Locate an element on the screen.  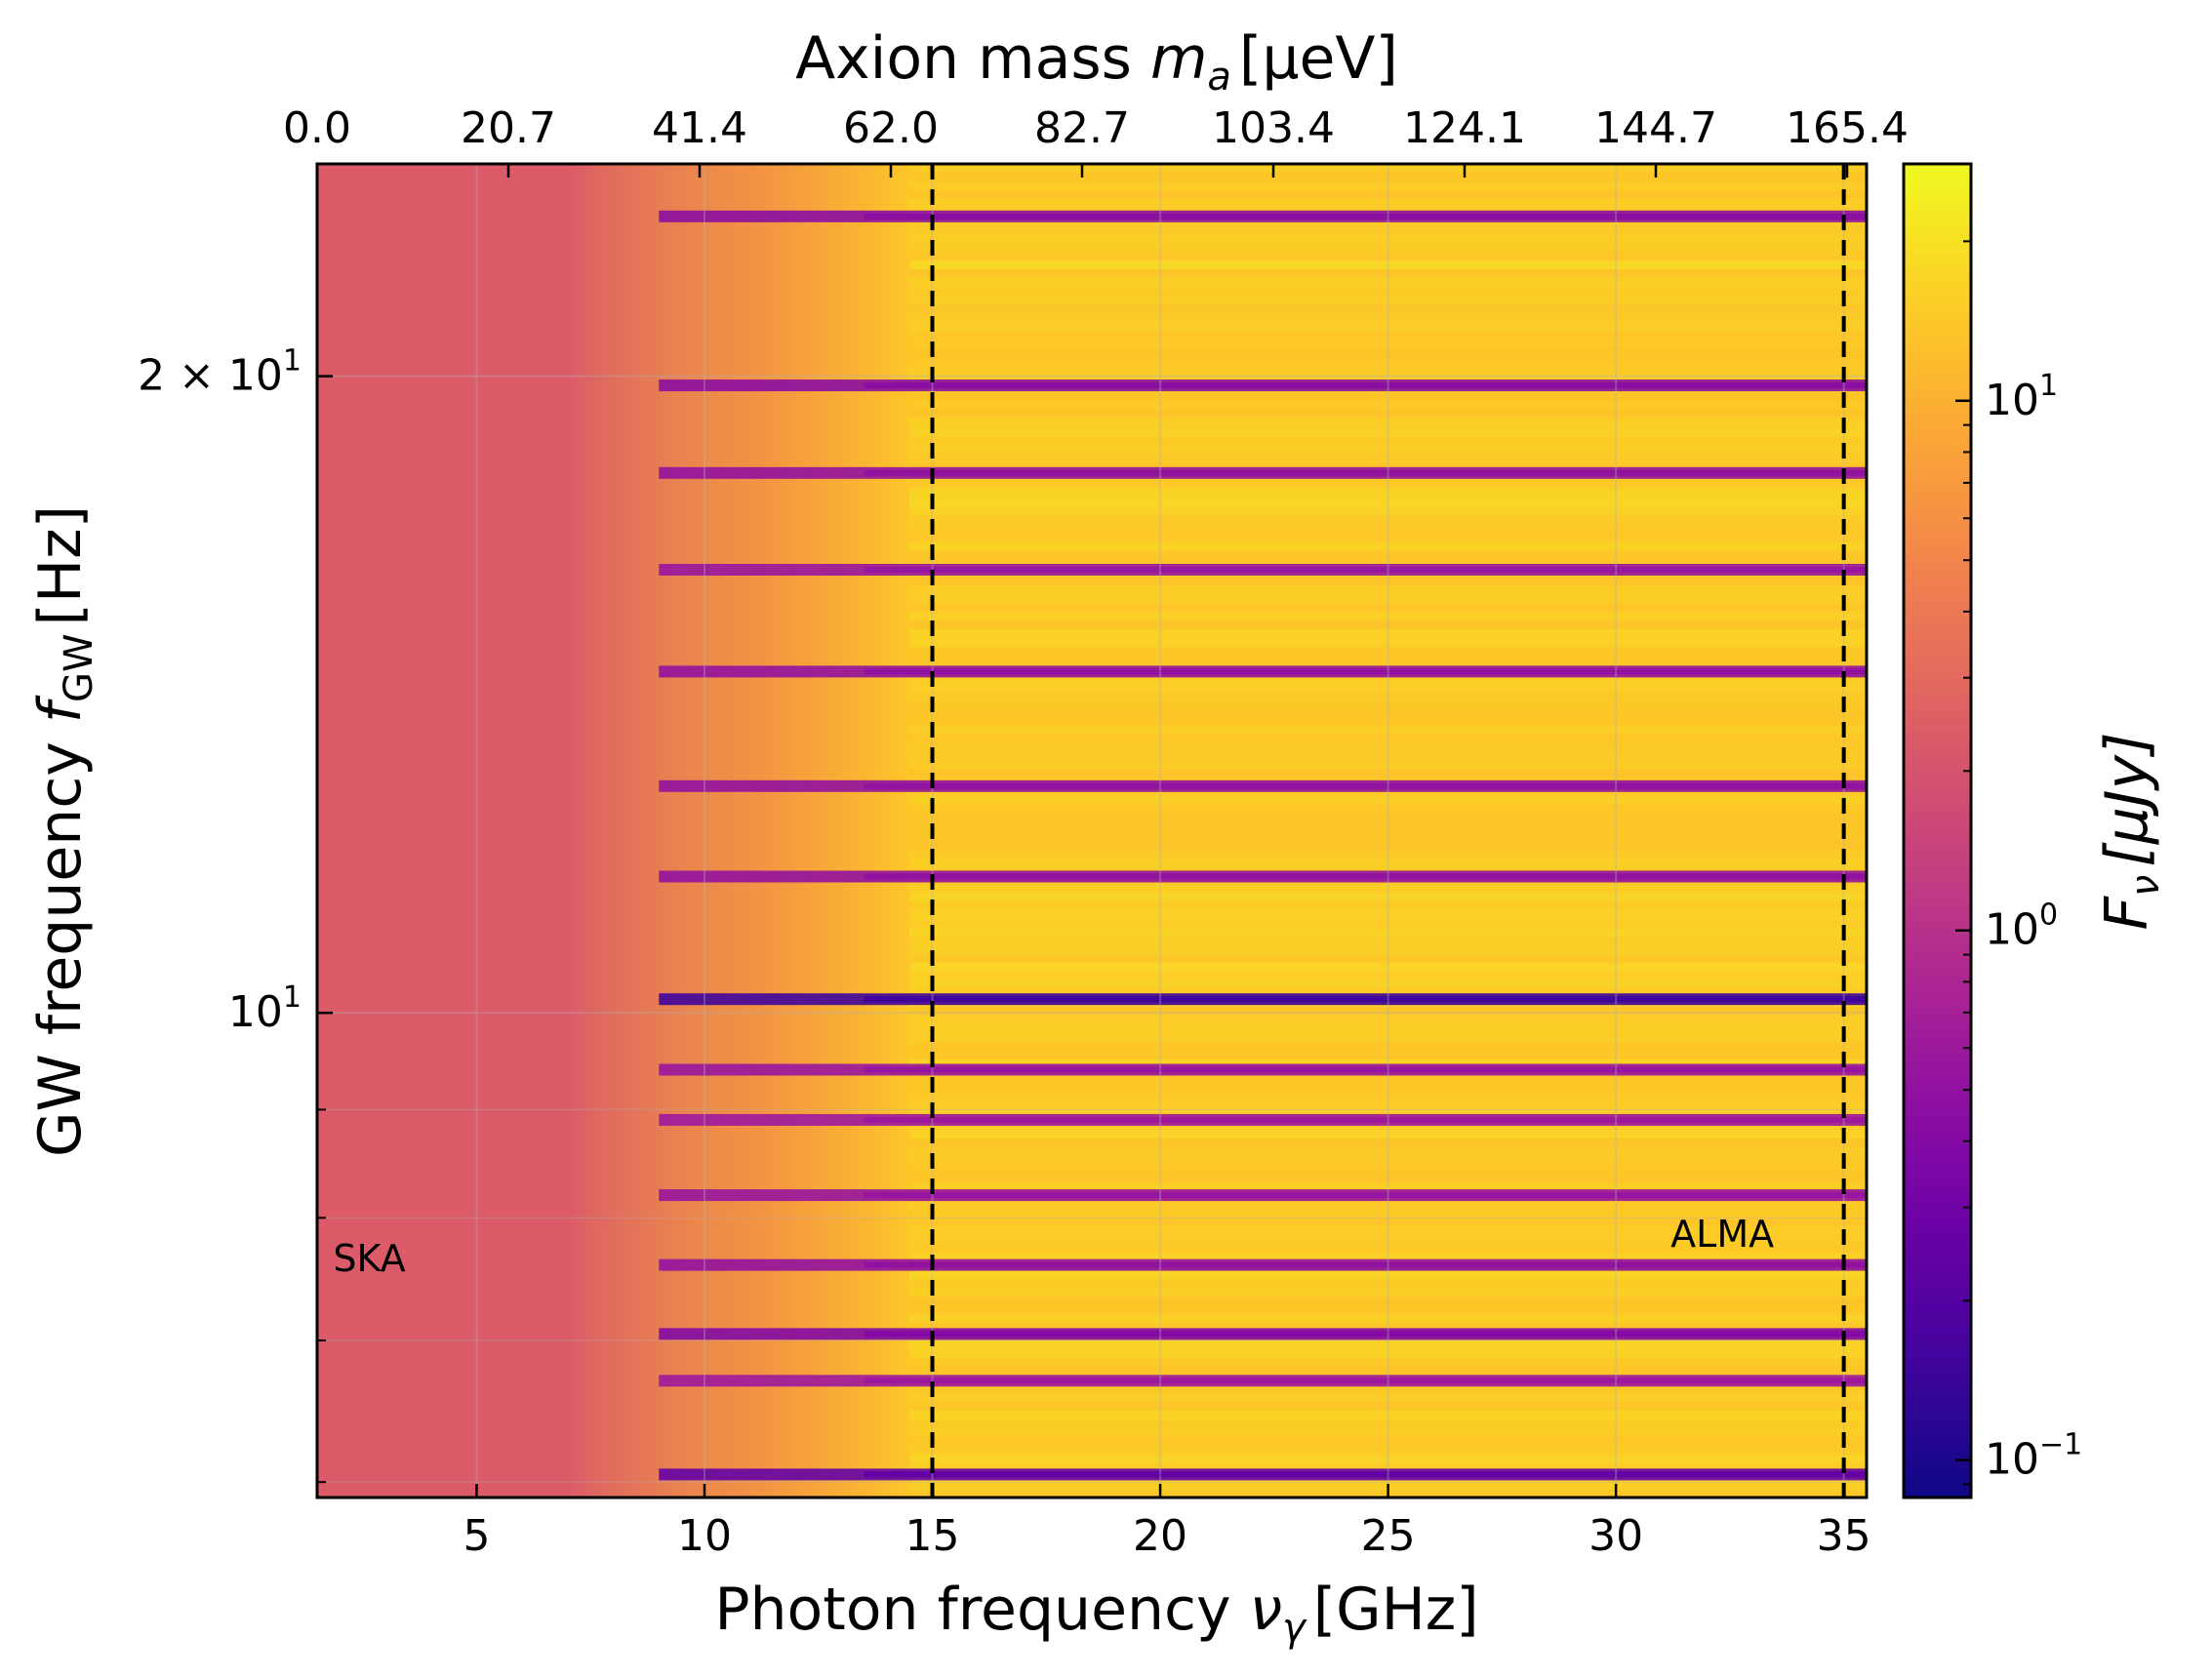
top-axis-ticks: 0.0 20.7 41.4 62.0 82.7 103.4 124.1 144.7 165.4 is located at coordinates (1096, 141).